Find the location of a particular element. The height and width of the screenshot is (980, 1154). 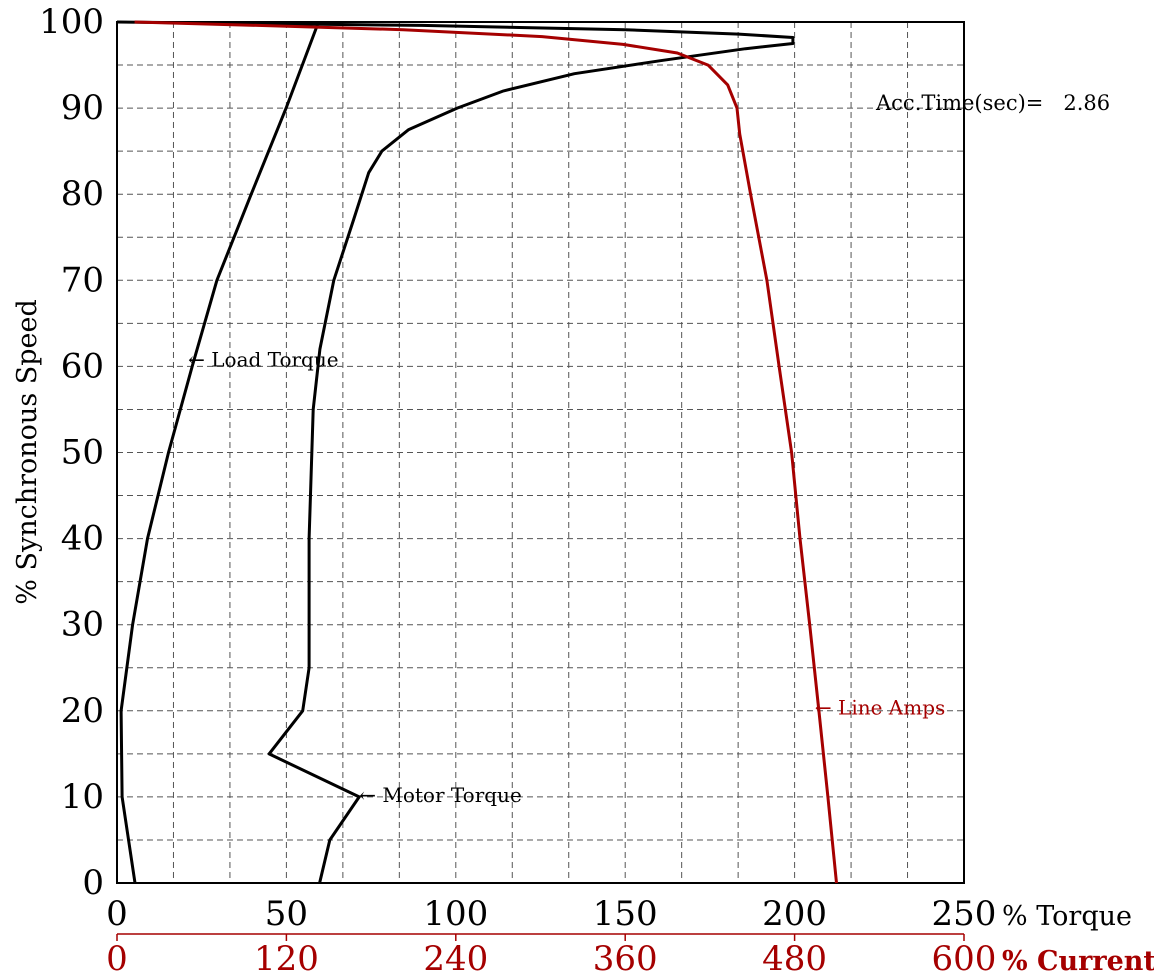

current-tick-label: 120 is located at coordinates (286, 959).